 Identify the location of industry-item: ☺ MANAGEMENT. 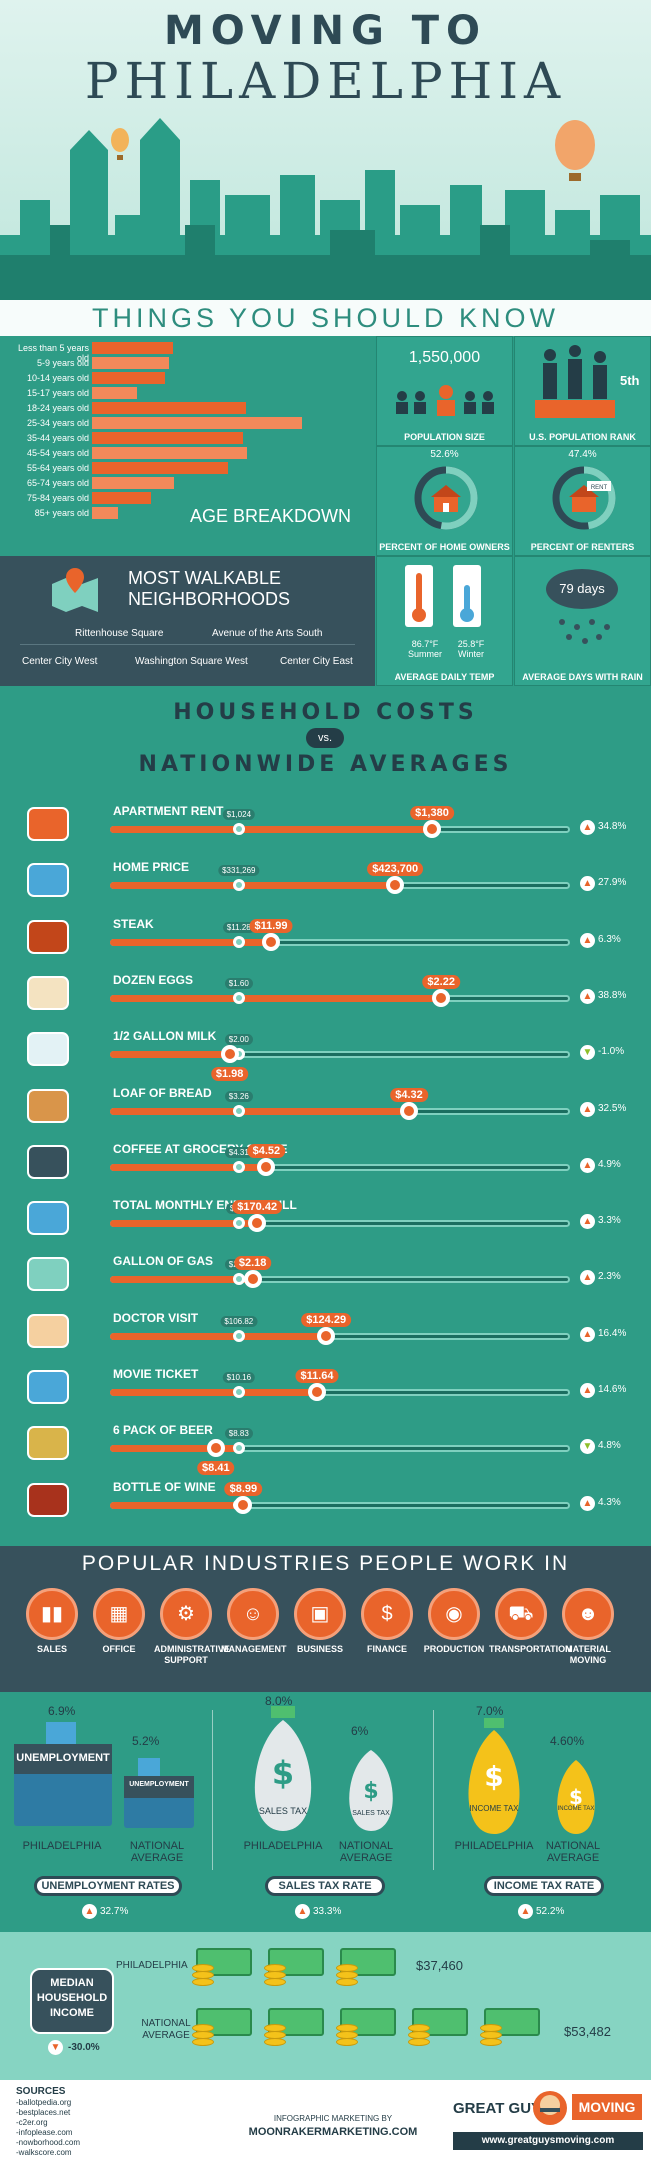
(254, 1621).